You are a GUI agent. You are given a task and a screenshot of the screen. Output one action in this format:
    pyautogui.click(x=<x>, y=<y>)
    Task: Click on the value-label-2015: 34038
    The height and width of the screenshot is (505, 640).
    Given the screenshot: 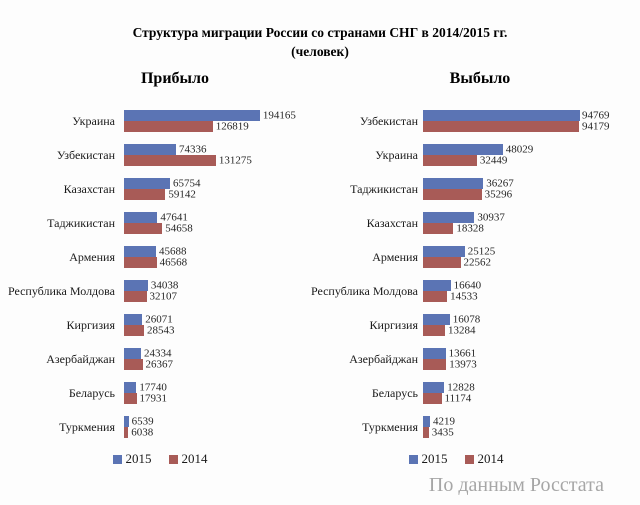 What is the action you would take?
    pyautogui.click(x=164, y=285)
    